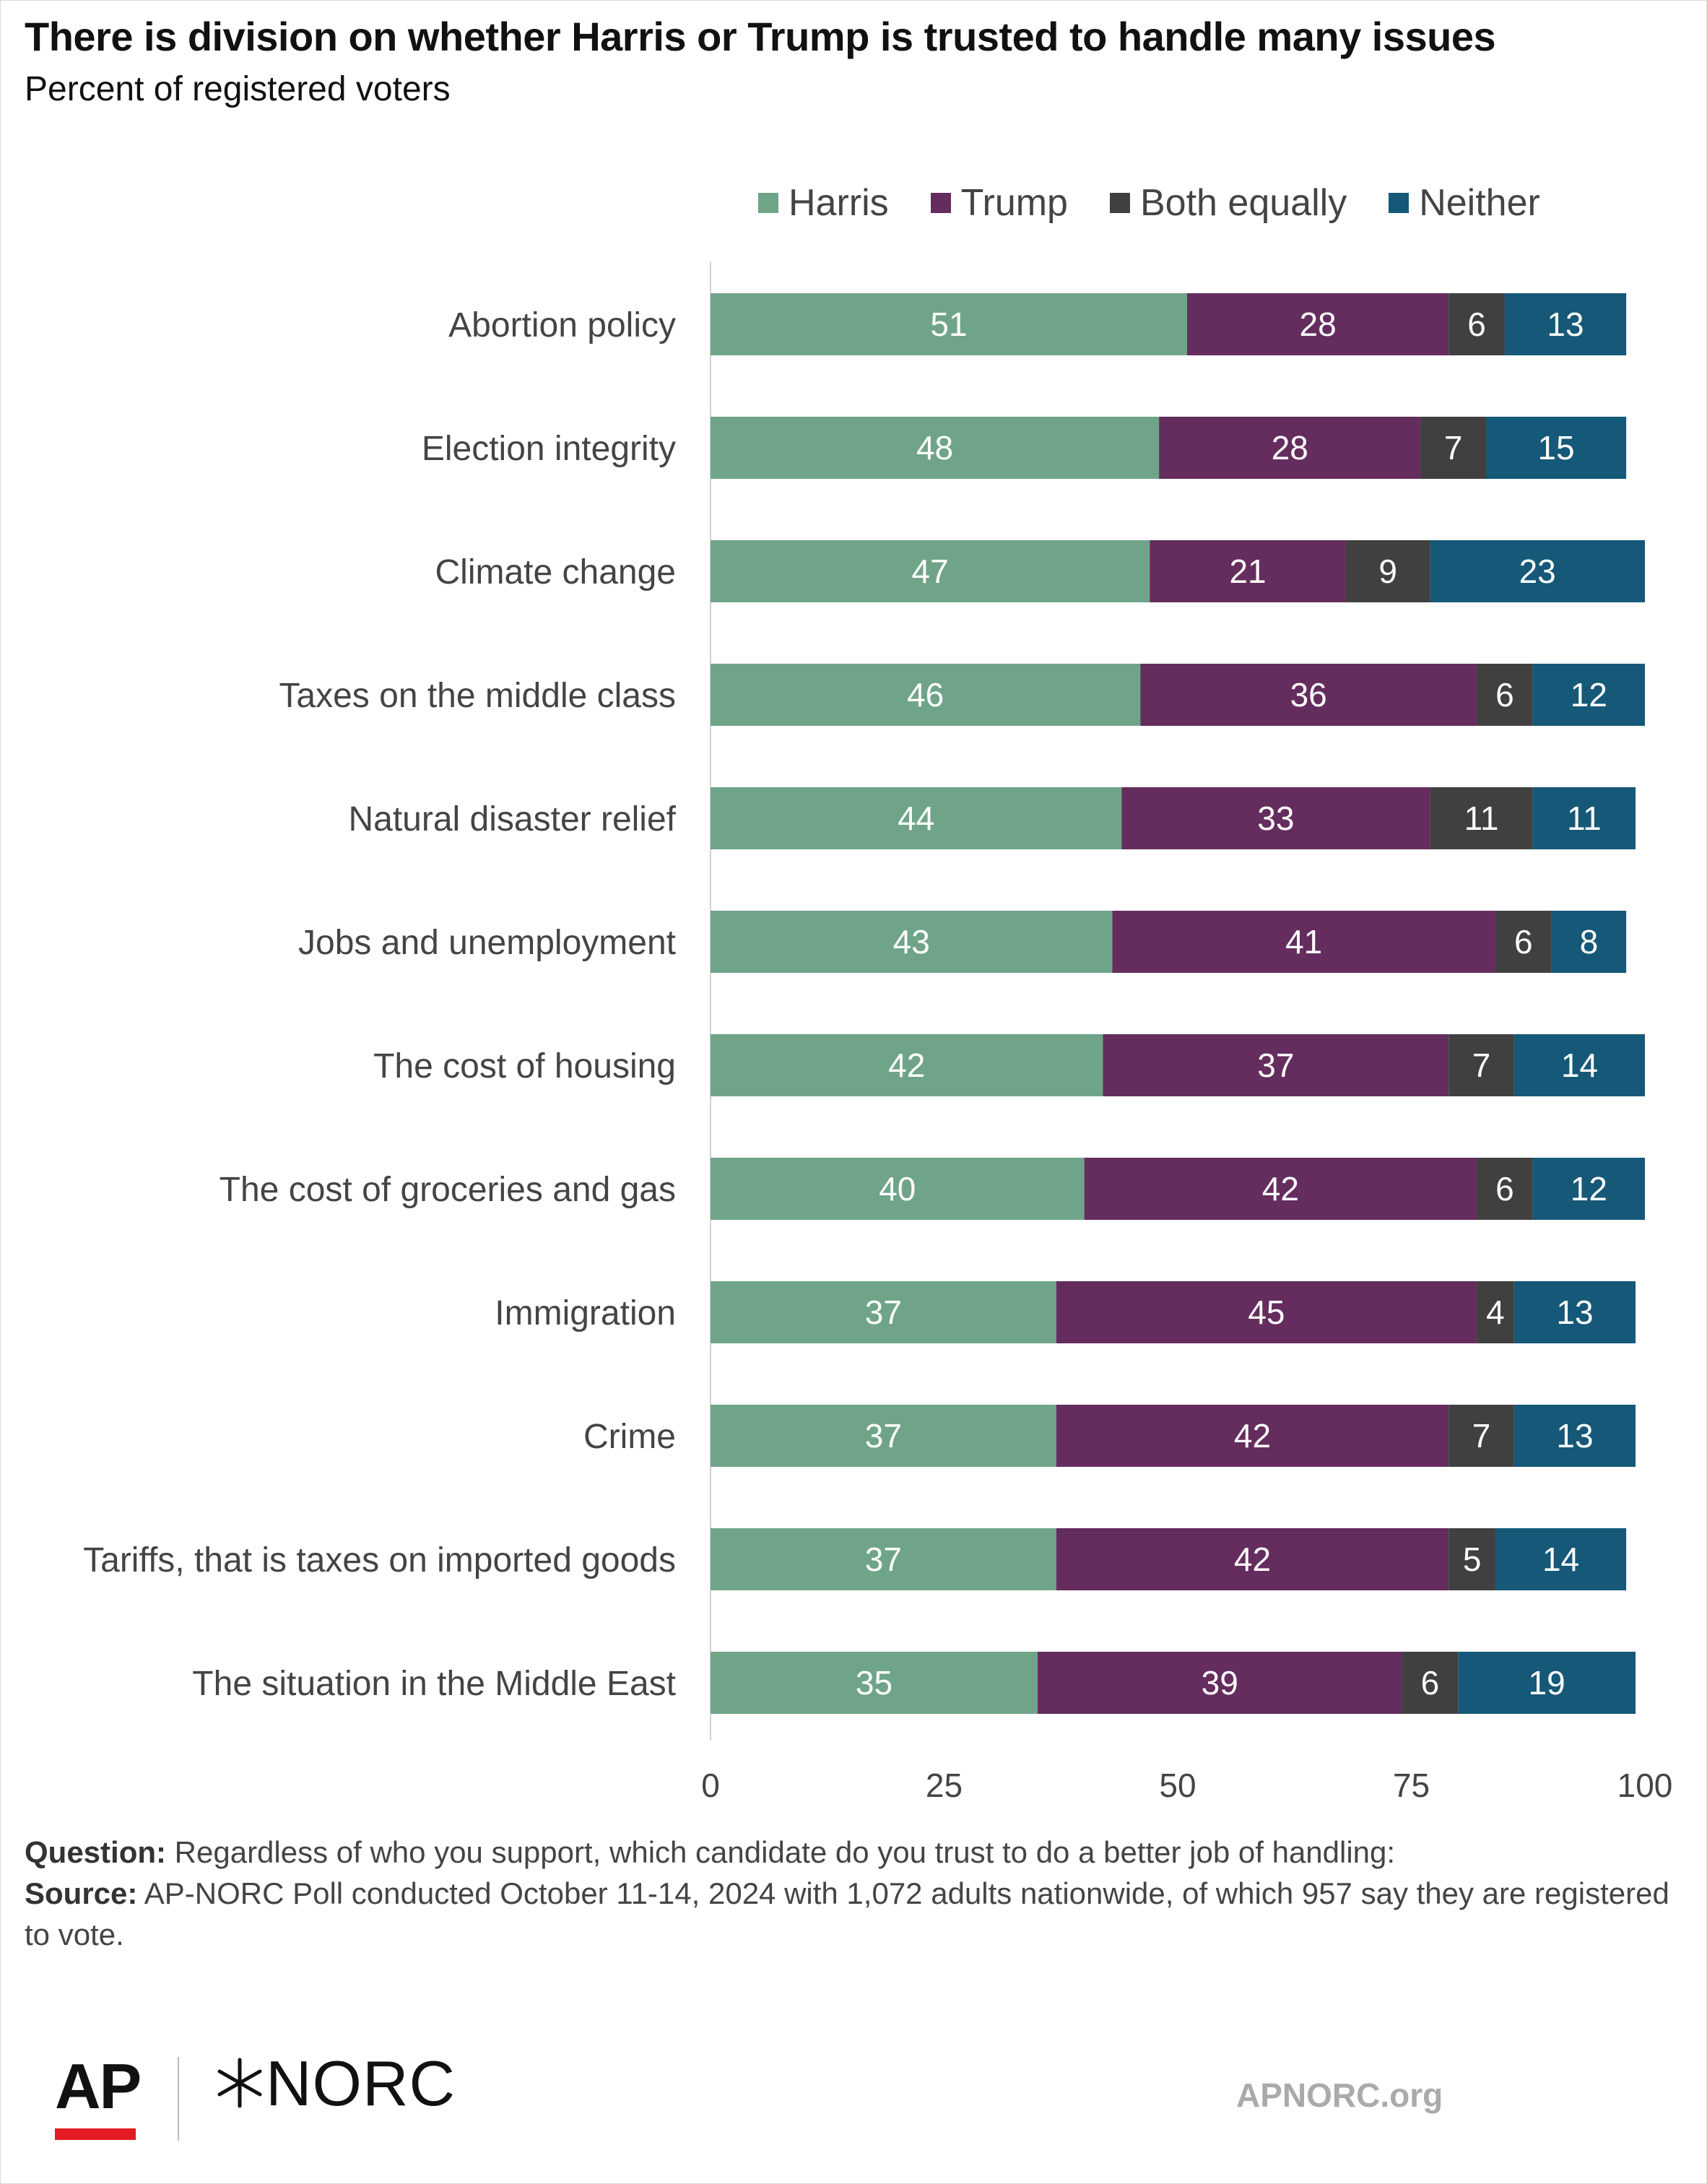 This screenshot has width=1707, height=2184. I want to click on data-label: 44, so click(916, 818).